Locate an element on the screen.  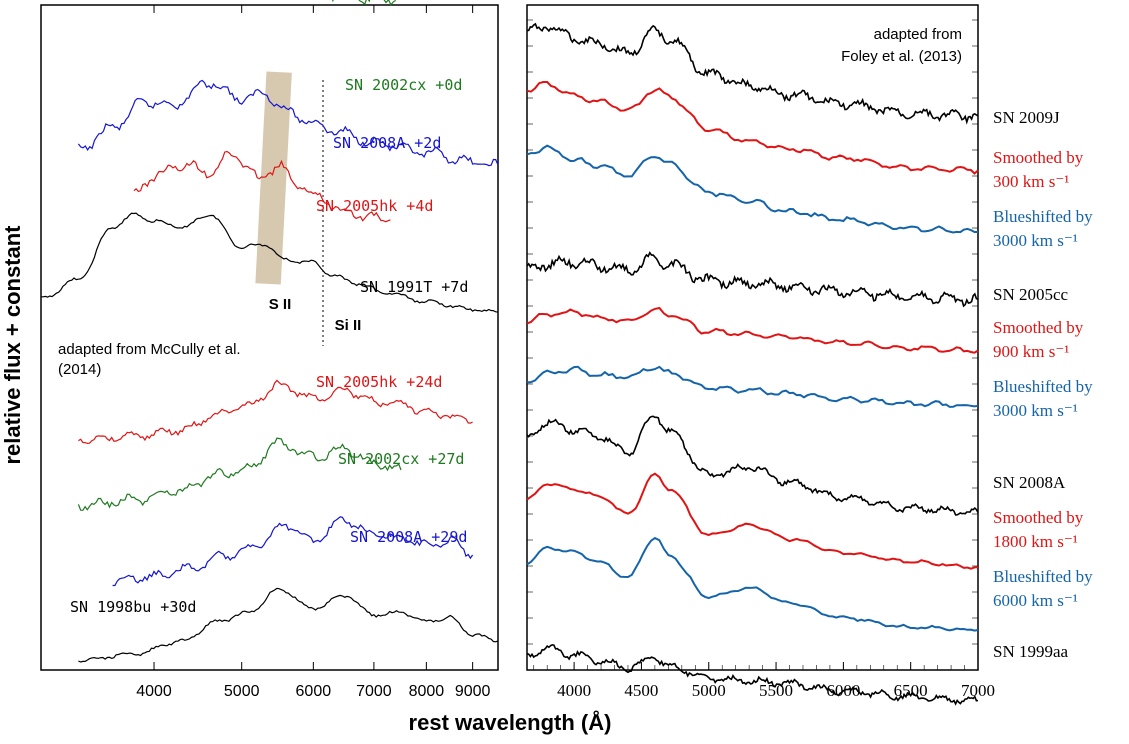
left-series-label: SN 2005hk +24d is located at coordinates (379, 382).